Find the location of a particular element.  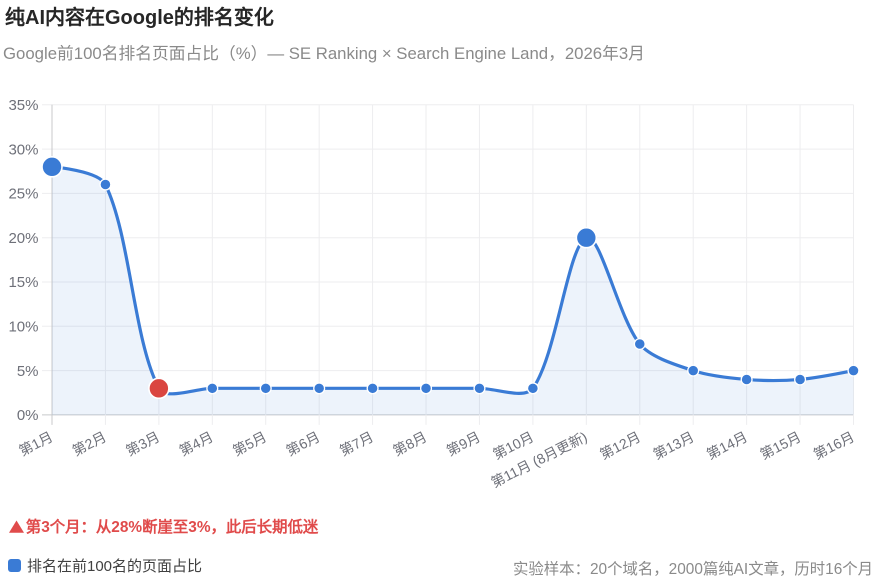

svg-text: 第2月 is located at coordinates (89, 443).